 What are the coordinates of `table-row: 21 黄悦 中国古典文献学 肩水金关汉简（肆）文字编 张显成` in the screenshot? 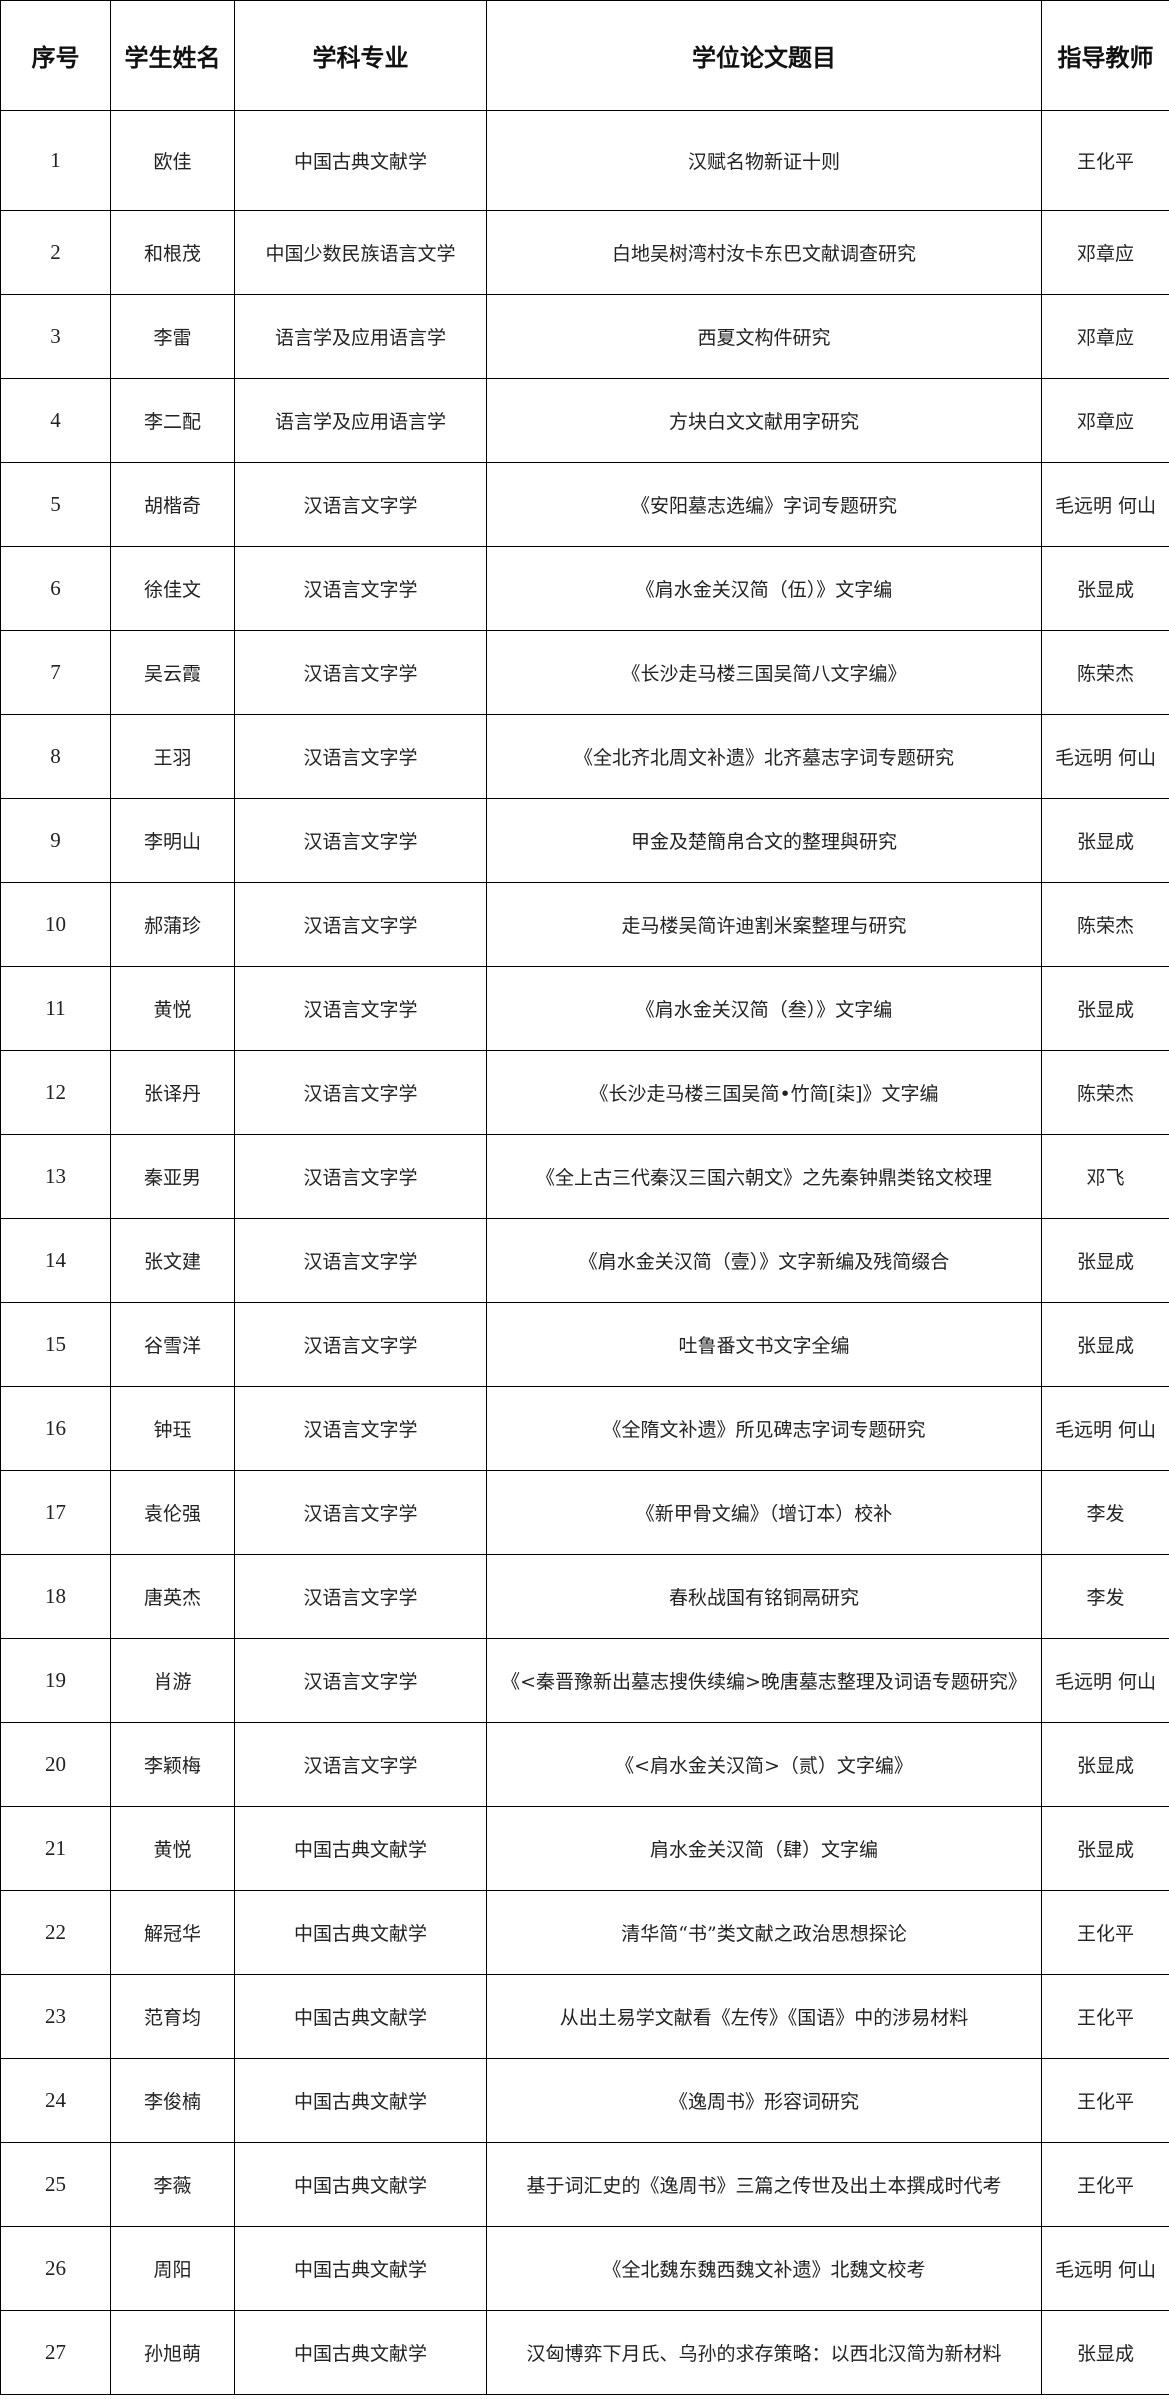 It's located at (584, 1848).